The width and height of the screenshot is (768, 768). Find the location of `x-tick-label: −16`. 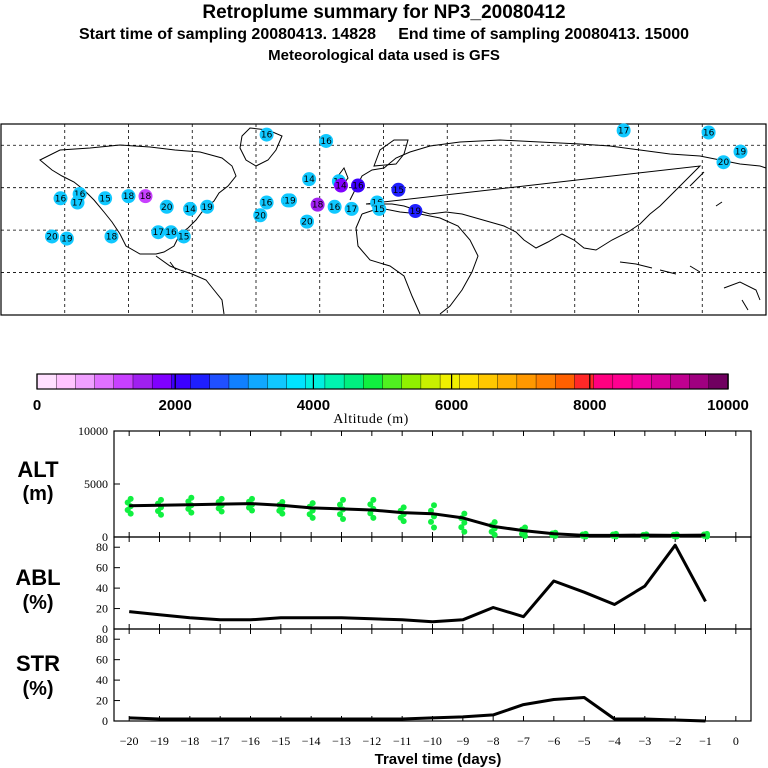

x-tick-label: −16 is located at coordinates (250, 741).